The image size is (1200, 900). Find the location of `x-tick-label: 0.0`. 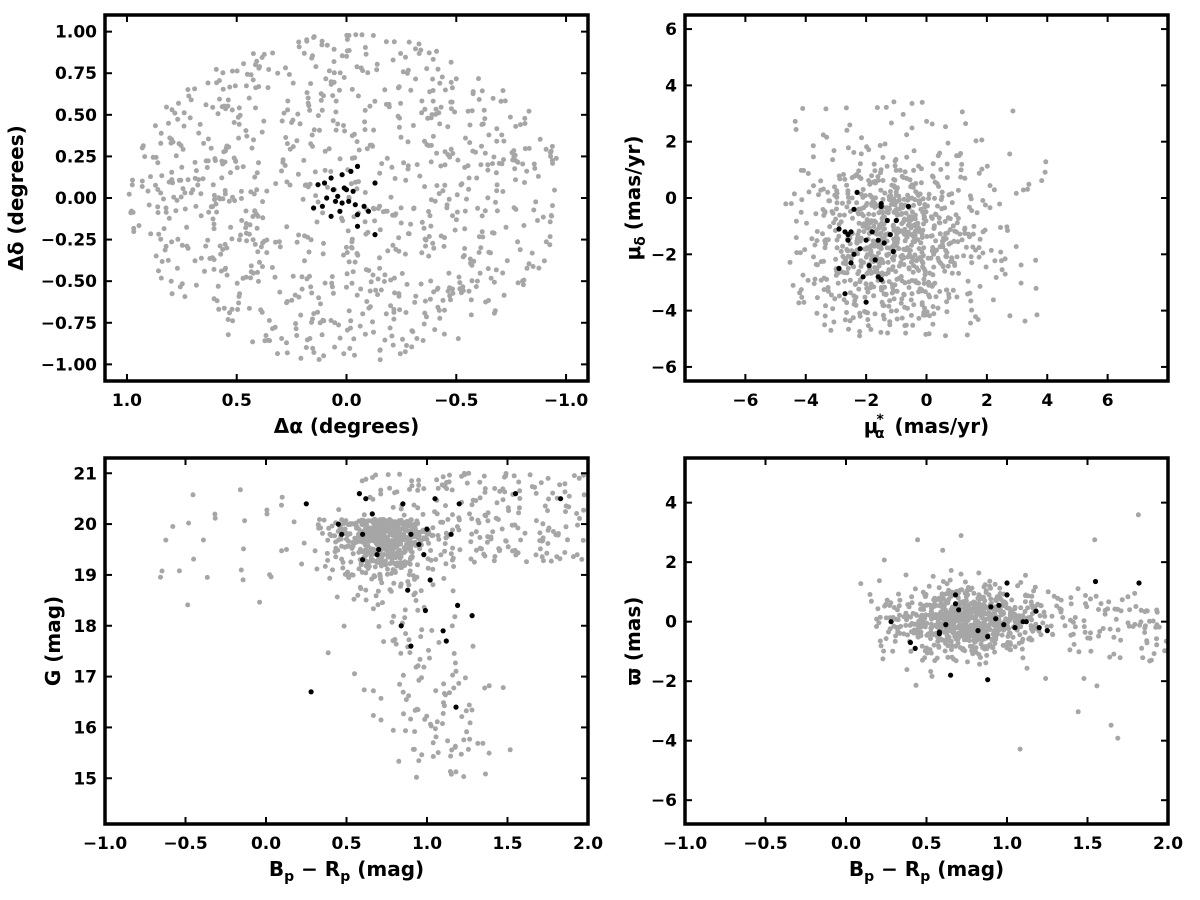

x-tick-label: 0.0 is located at coordinates (346, 401).